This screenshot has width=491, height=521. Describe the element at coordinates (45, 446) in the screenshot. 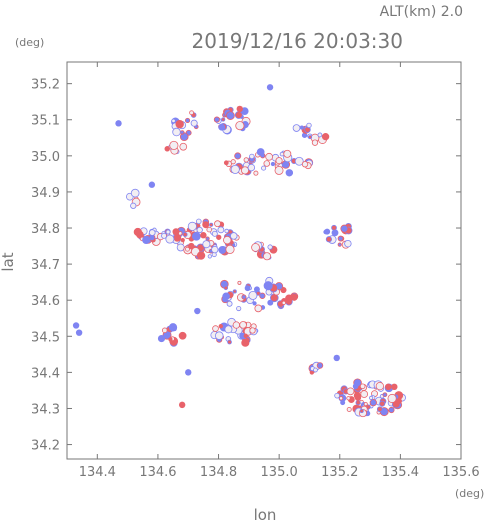

I see `y-tick-label: 34.2` at that location.